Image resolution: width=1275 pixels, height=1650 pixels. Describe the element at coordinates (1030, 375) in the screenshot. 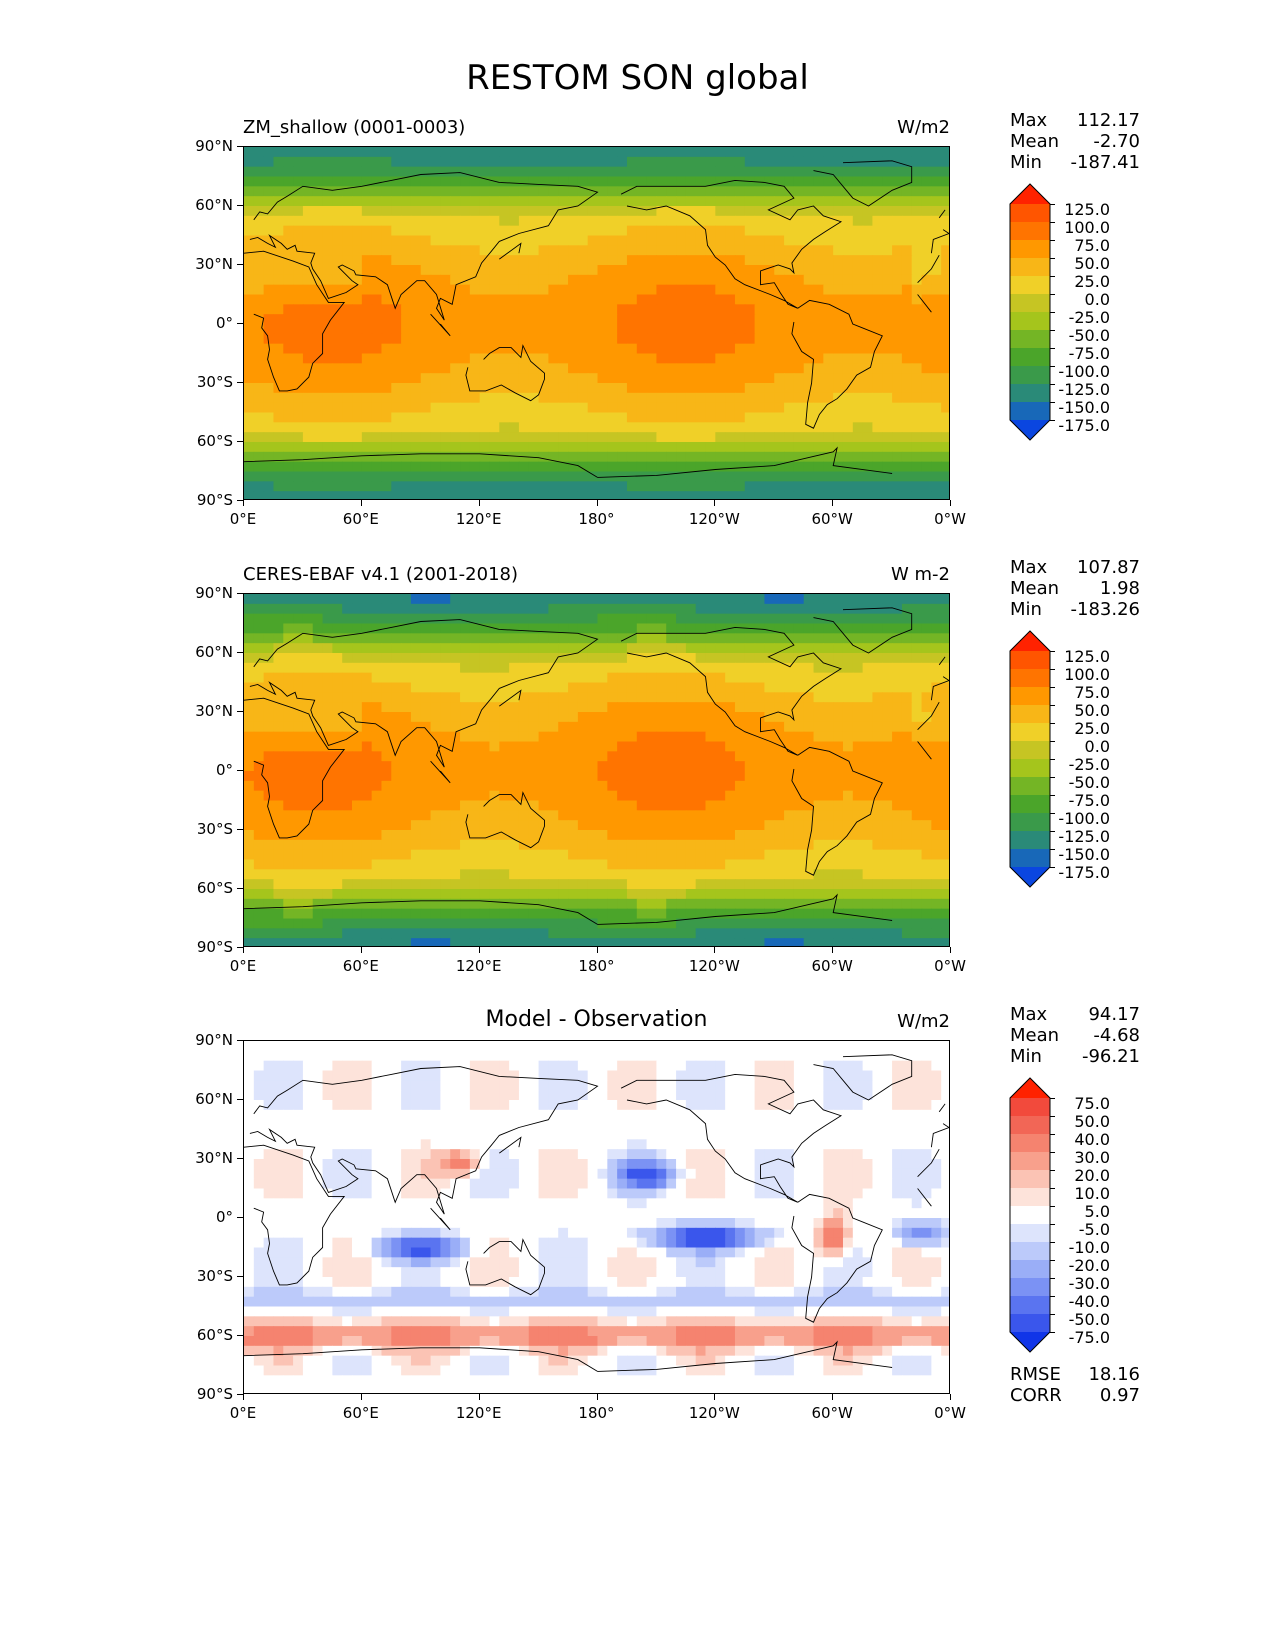

I see `colorbar-segment` at that location.